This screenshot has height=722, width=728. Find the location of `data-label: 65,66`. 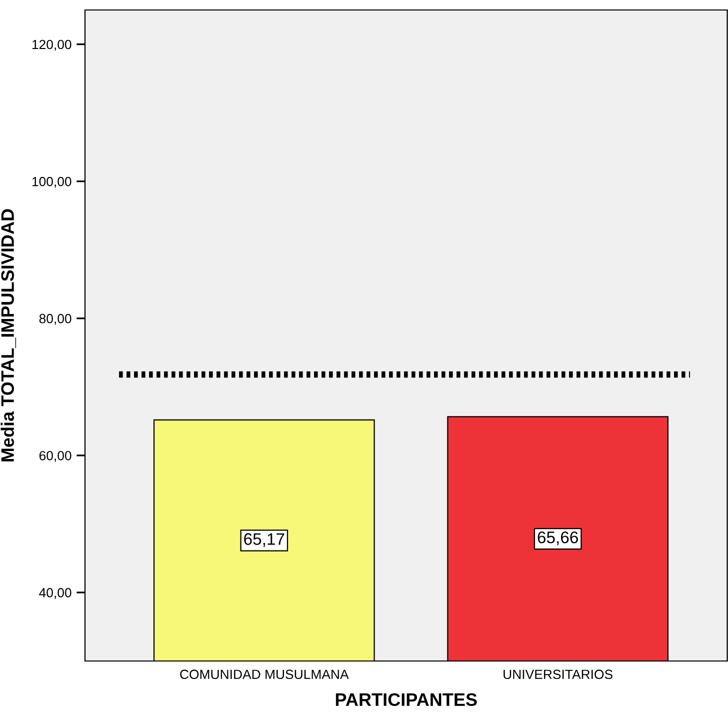

data-label: 65,66 is located at coordinates (558, 538).